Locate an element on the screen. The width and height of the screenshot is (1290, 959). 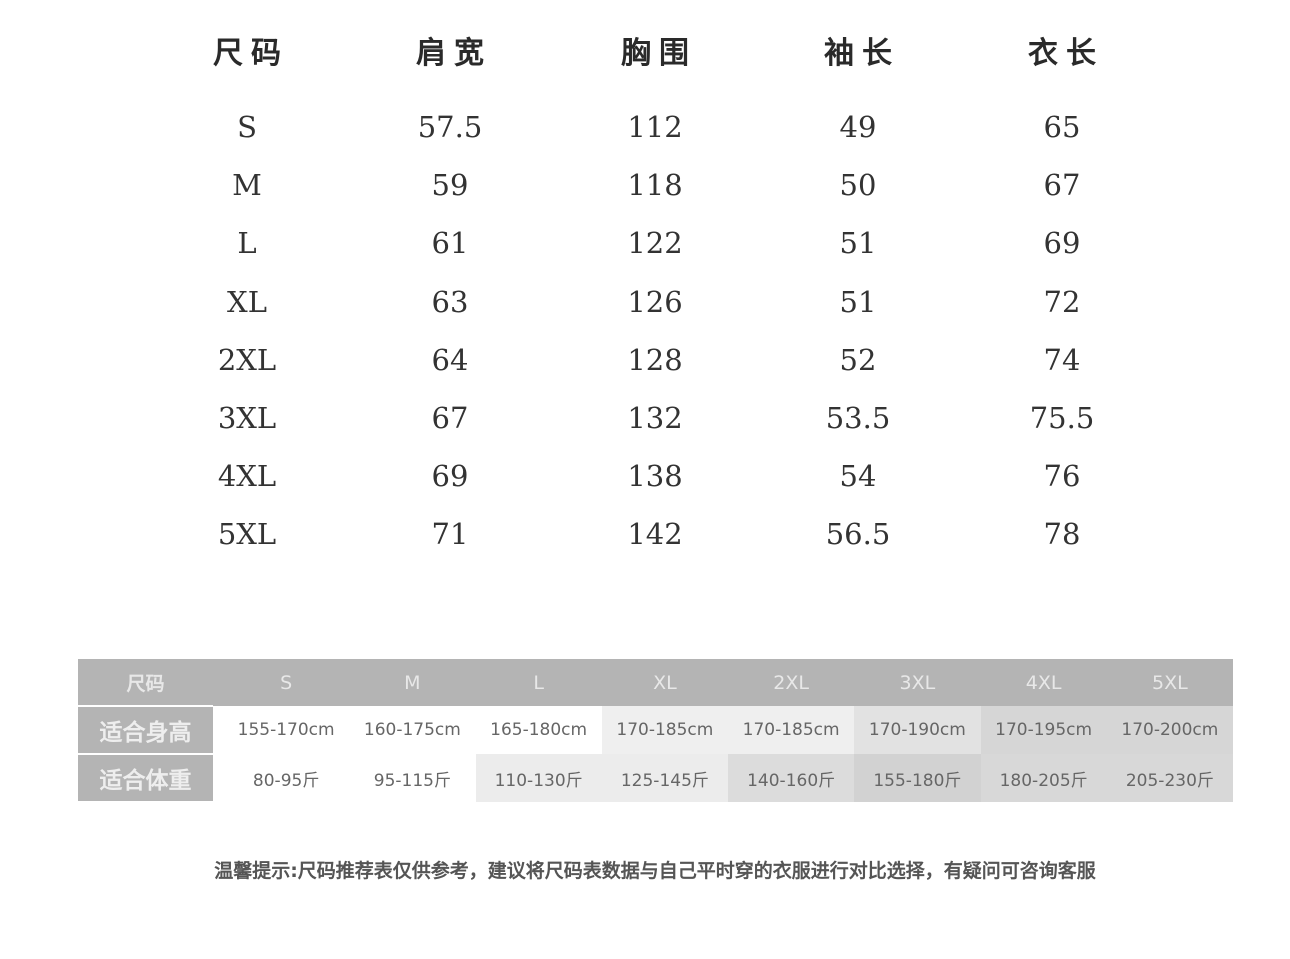
weight-cell: 125-145斤 is located at coordinates (664, 778).